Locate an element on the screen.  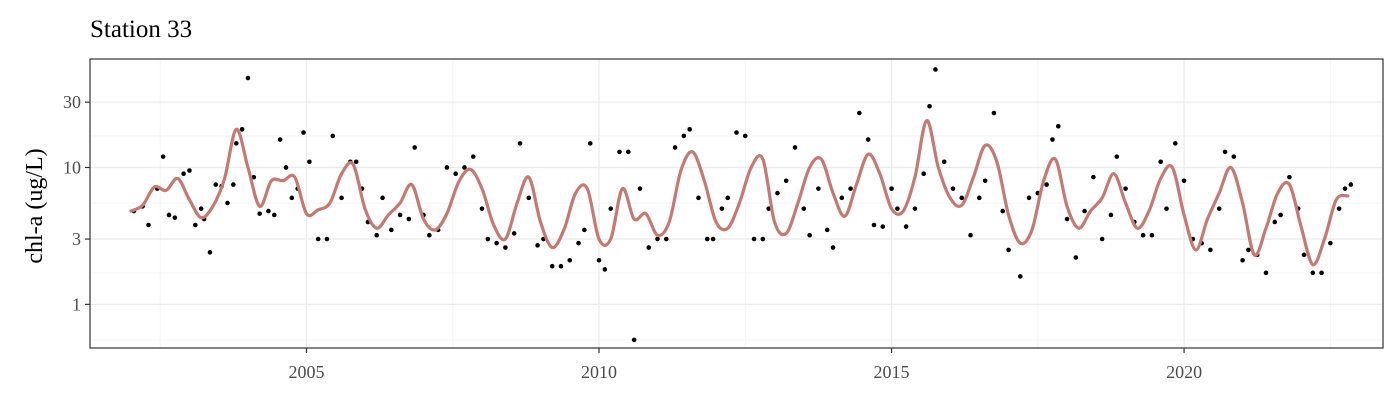
x-tick-label: 2015 is located at coordinates (892, 372).